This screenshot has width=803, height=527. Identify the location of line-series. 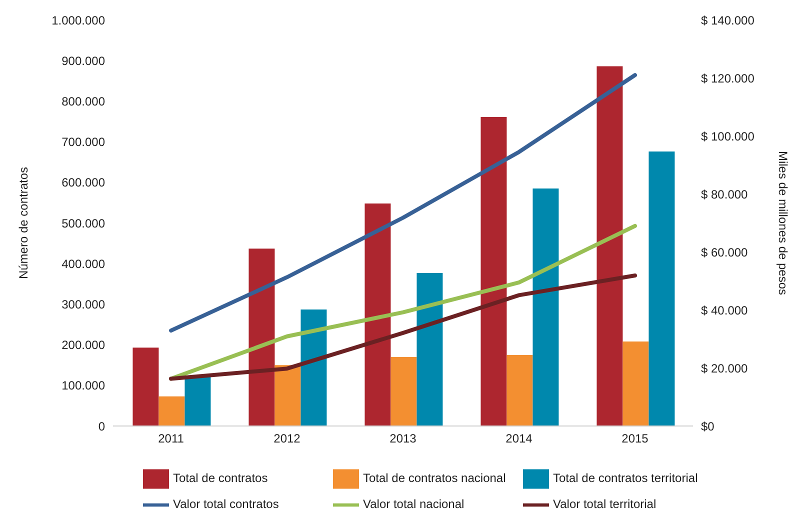
(403, 327).